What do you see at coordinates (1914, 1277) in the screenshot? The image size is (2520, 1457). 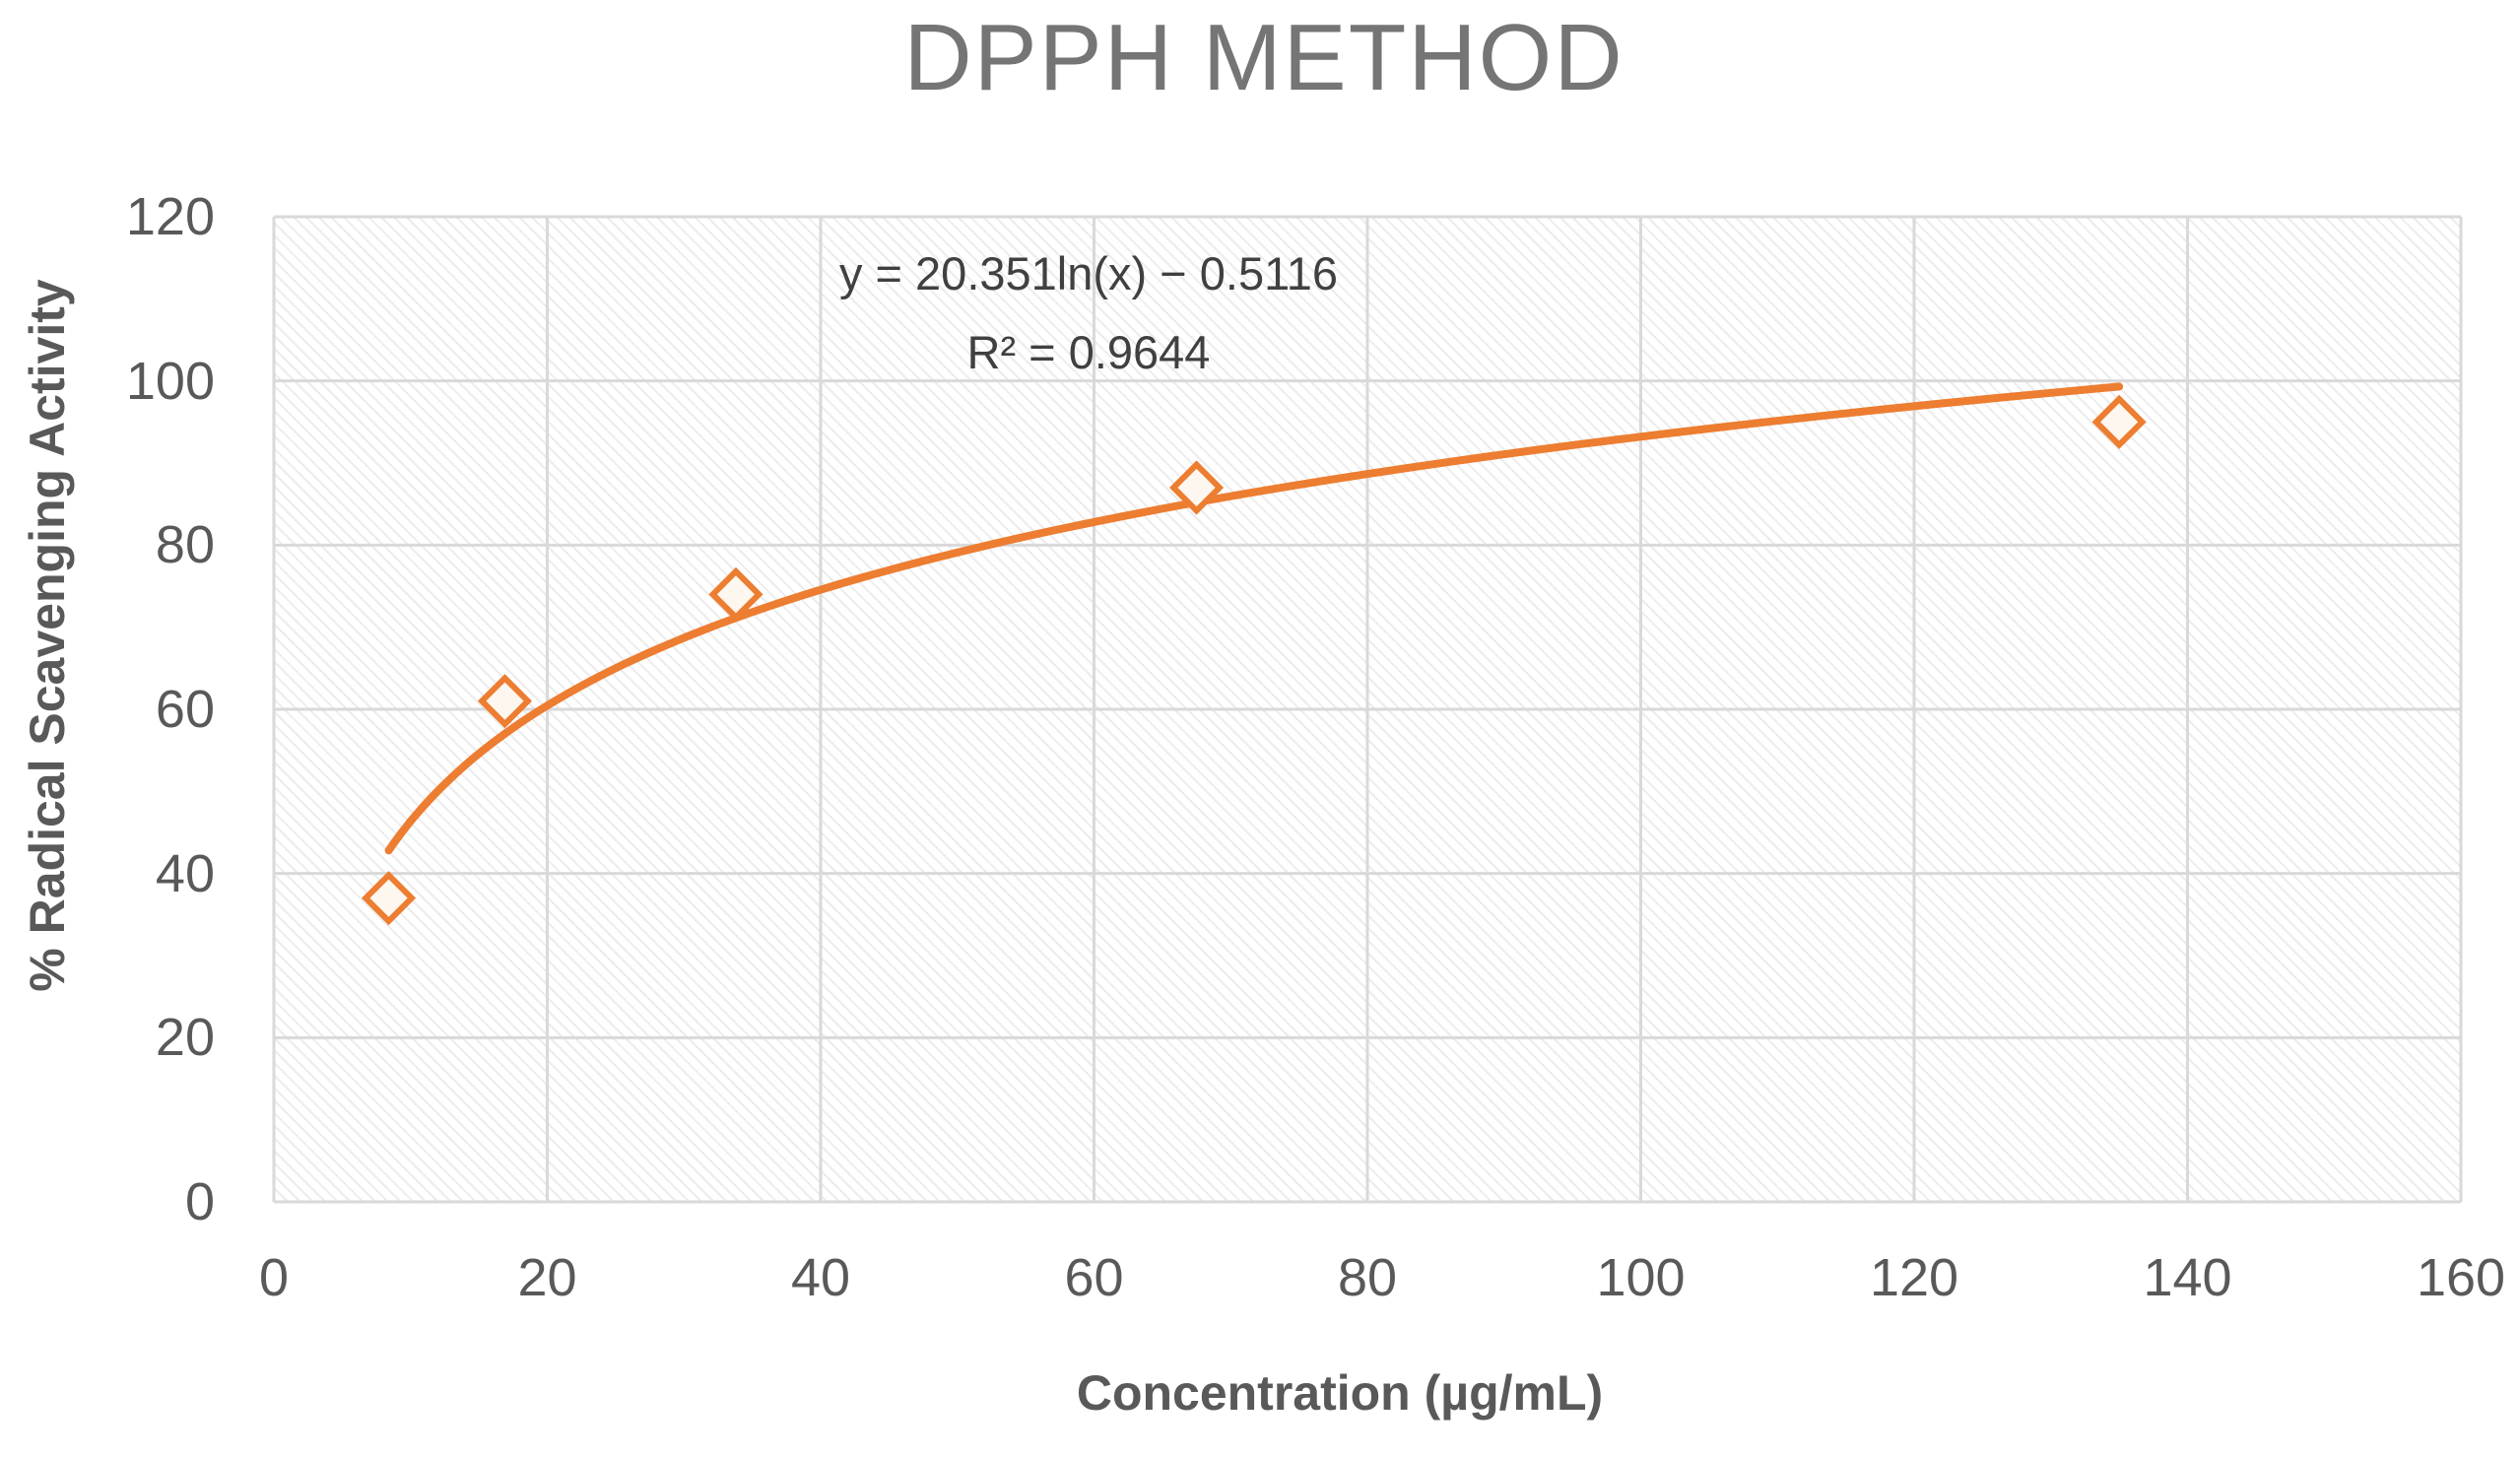 I see `x-tick-label: 120` at bounding box center [1914, 1277].